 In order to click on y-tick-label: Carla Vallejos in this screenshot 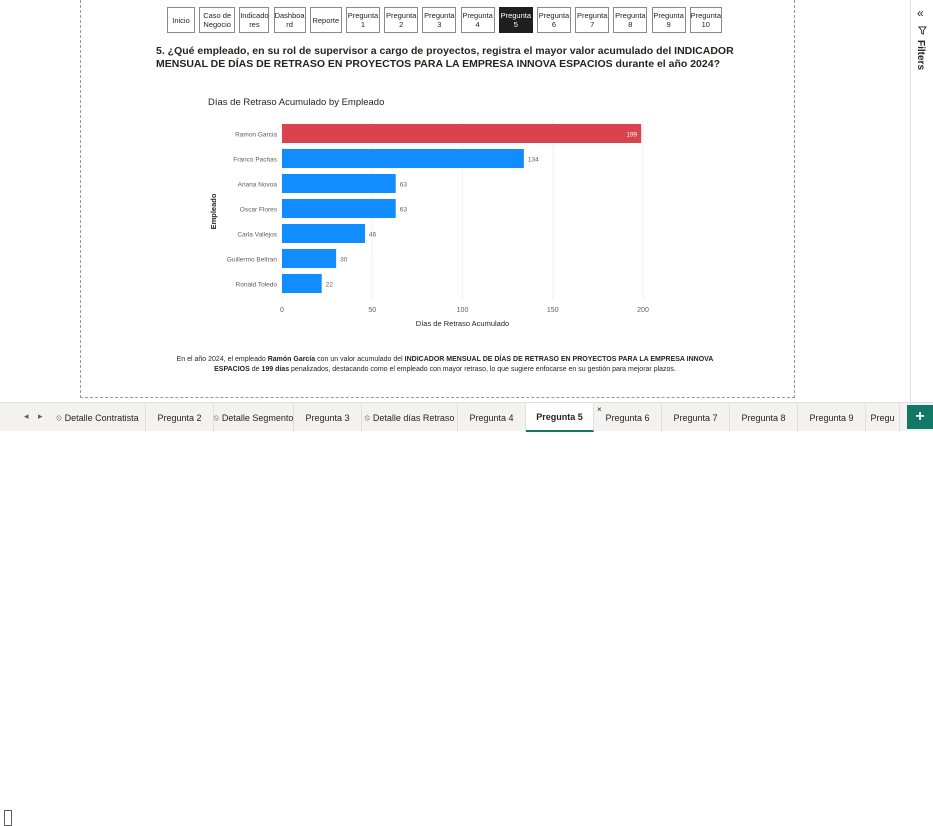, I will do `click(257, 235)`.